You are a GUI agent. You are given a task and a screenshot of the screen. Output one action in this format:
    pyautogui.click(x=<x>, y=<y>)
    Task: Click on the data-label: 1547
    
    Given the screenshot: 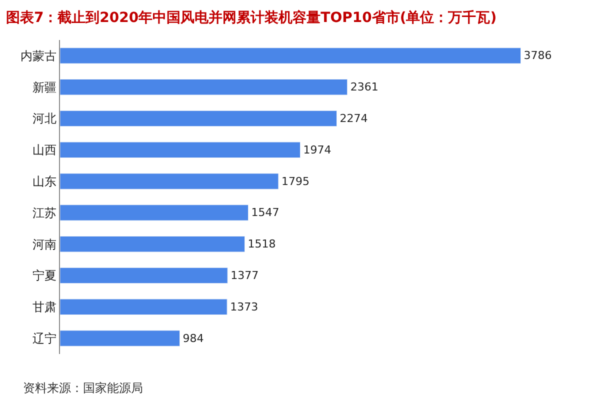 What is the action you would take?
    pyautogui.click(x=265, y=213)
    